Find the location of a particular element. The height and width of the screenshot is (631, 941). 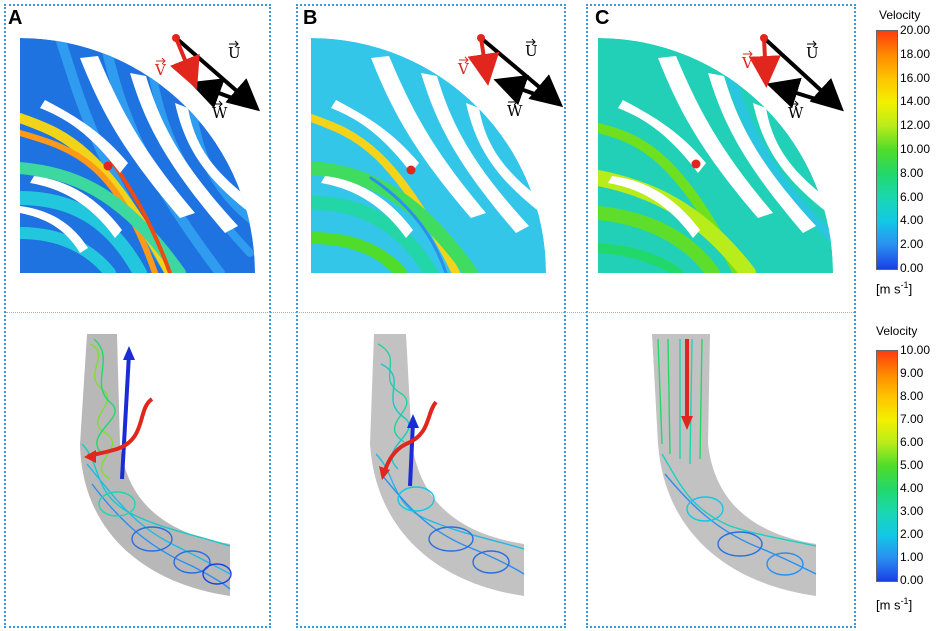

panel-label-b: B is located at coordinates (310, 18).